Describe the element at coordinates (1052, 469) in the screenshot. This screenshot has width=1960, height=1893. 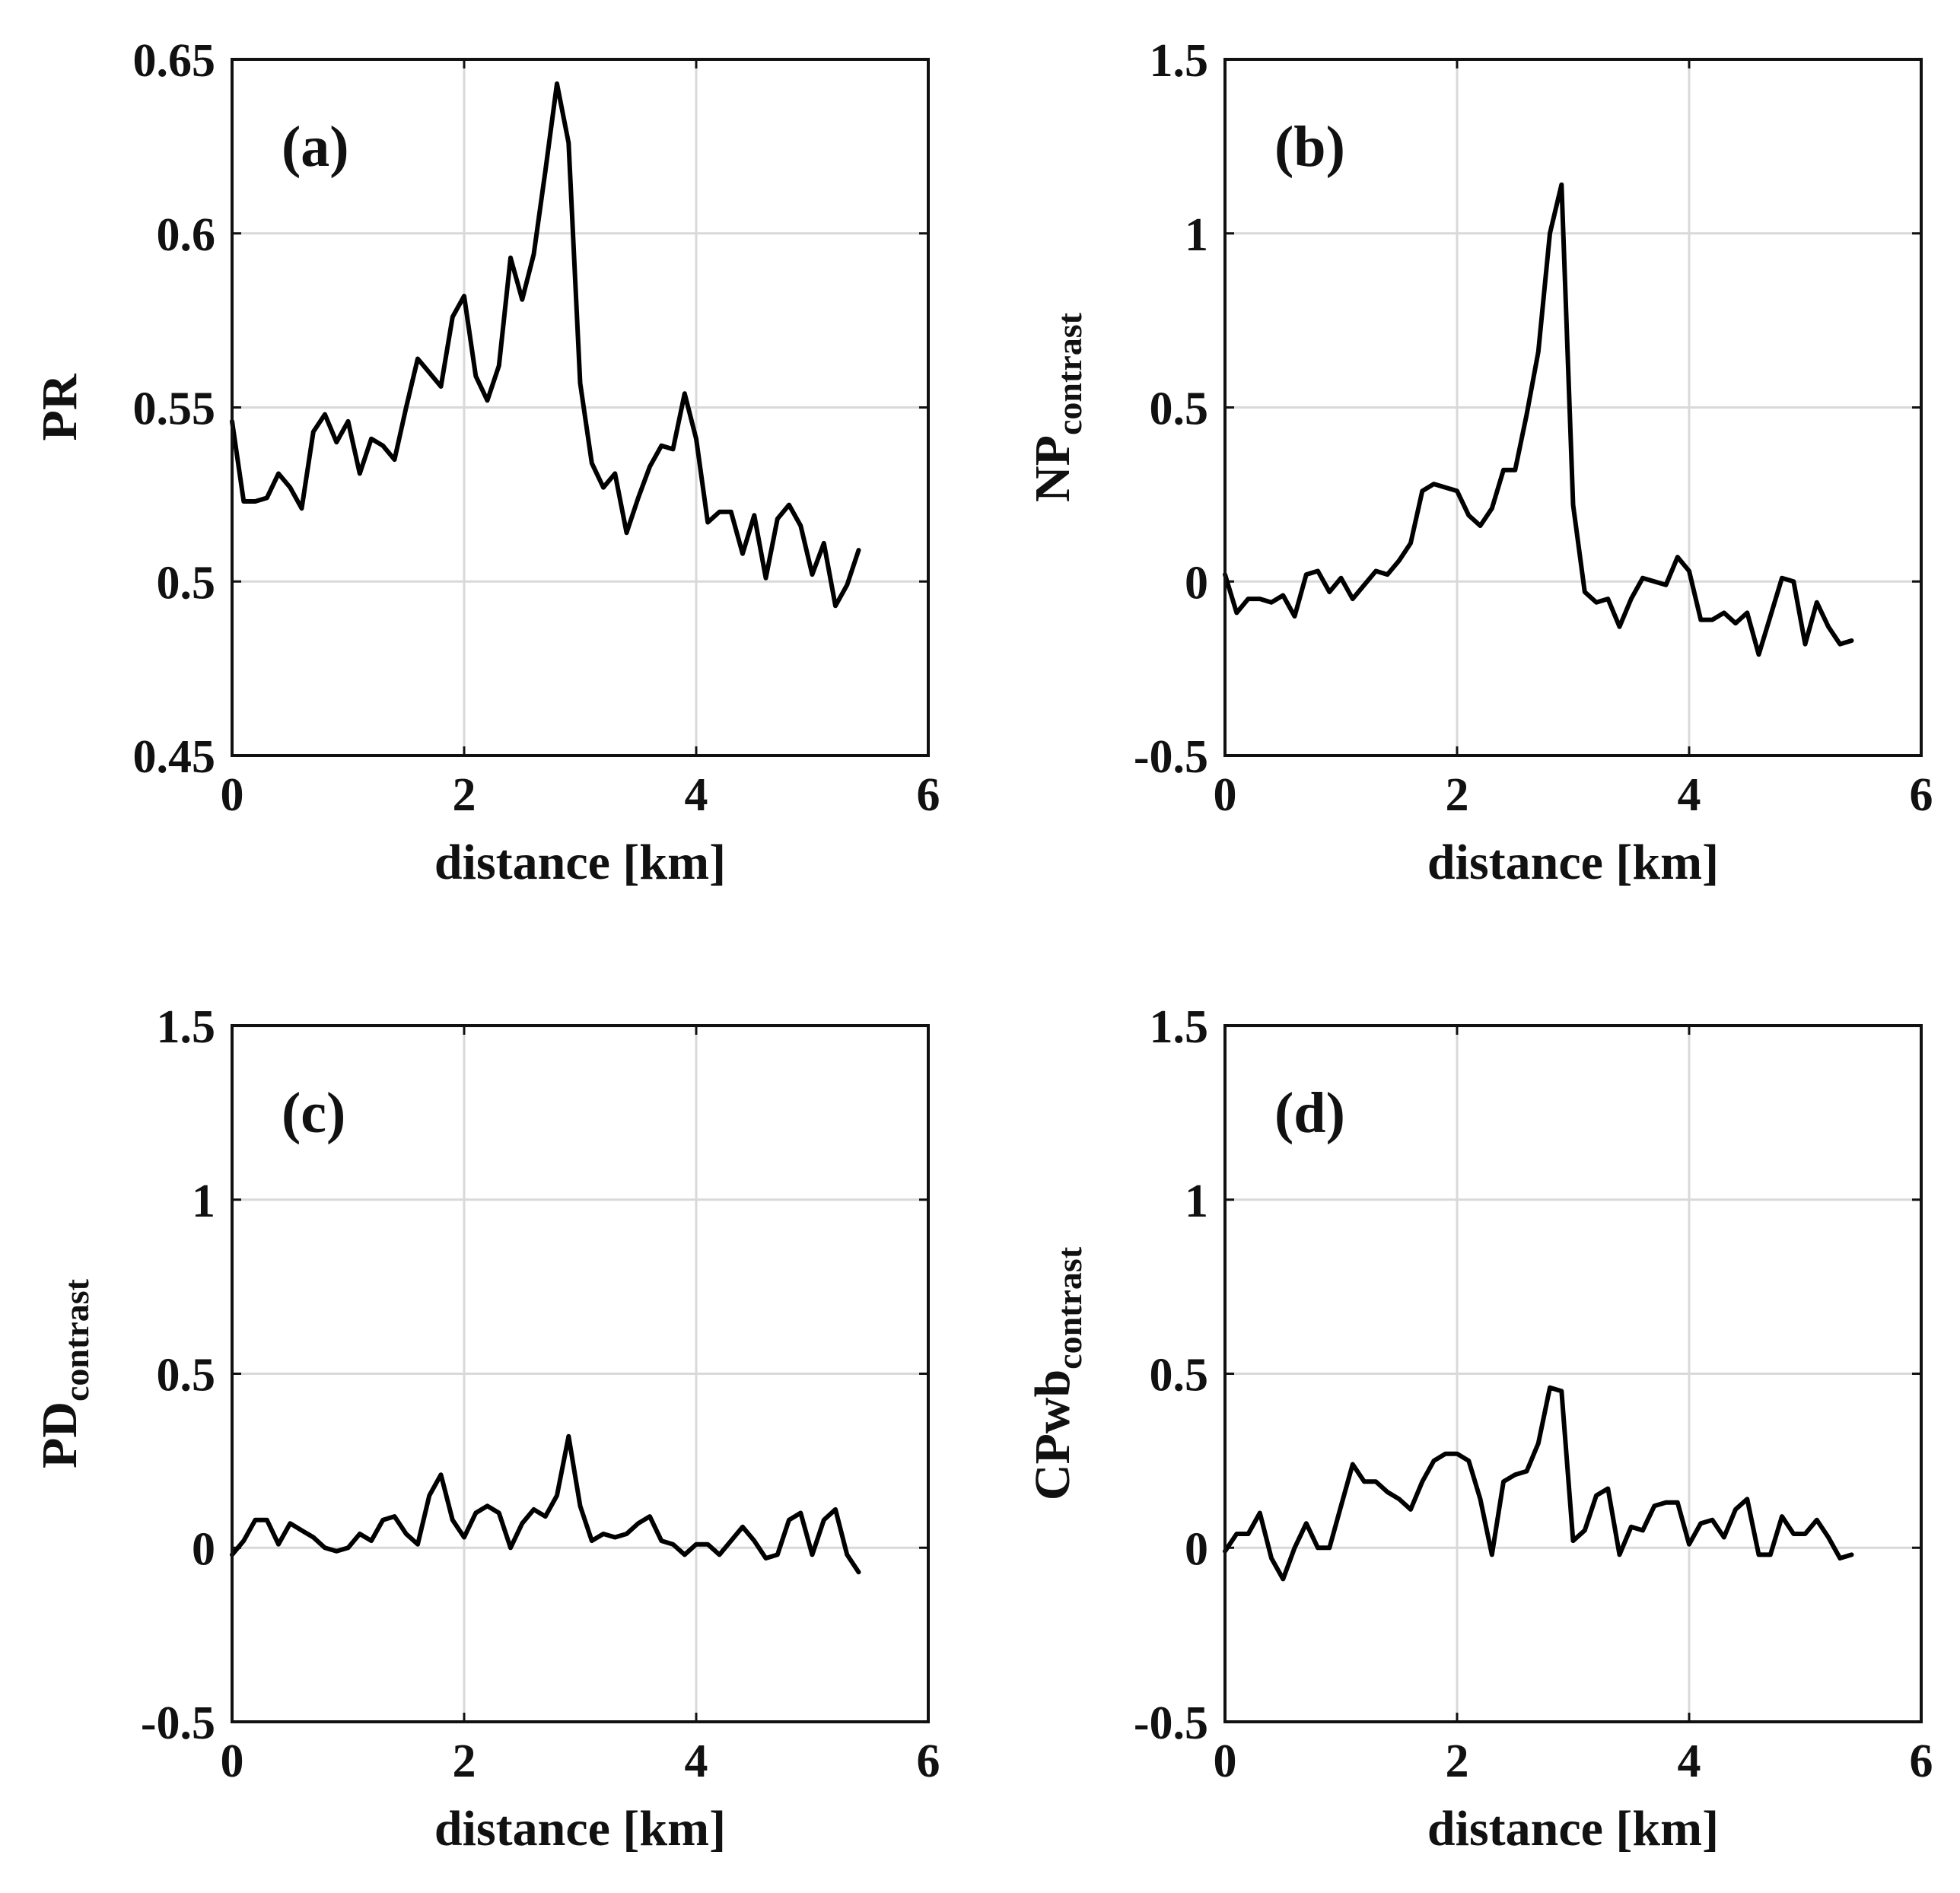
I see `y-axis-label-main: NP` at that location.